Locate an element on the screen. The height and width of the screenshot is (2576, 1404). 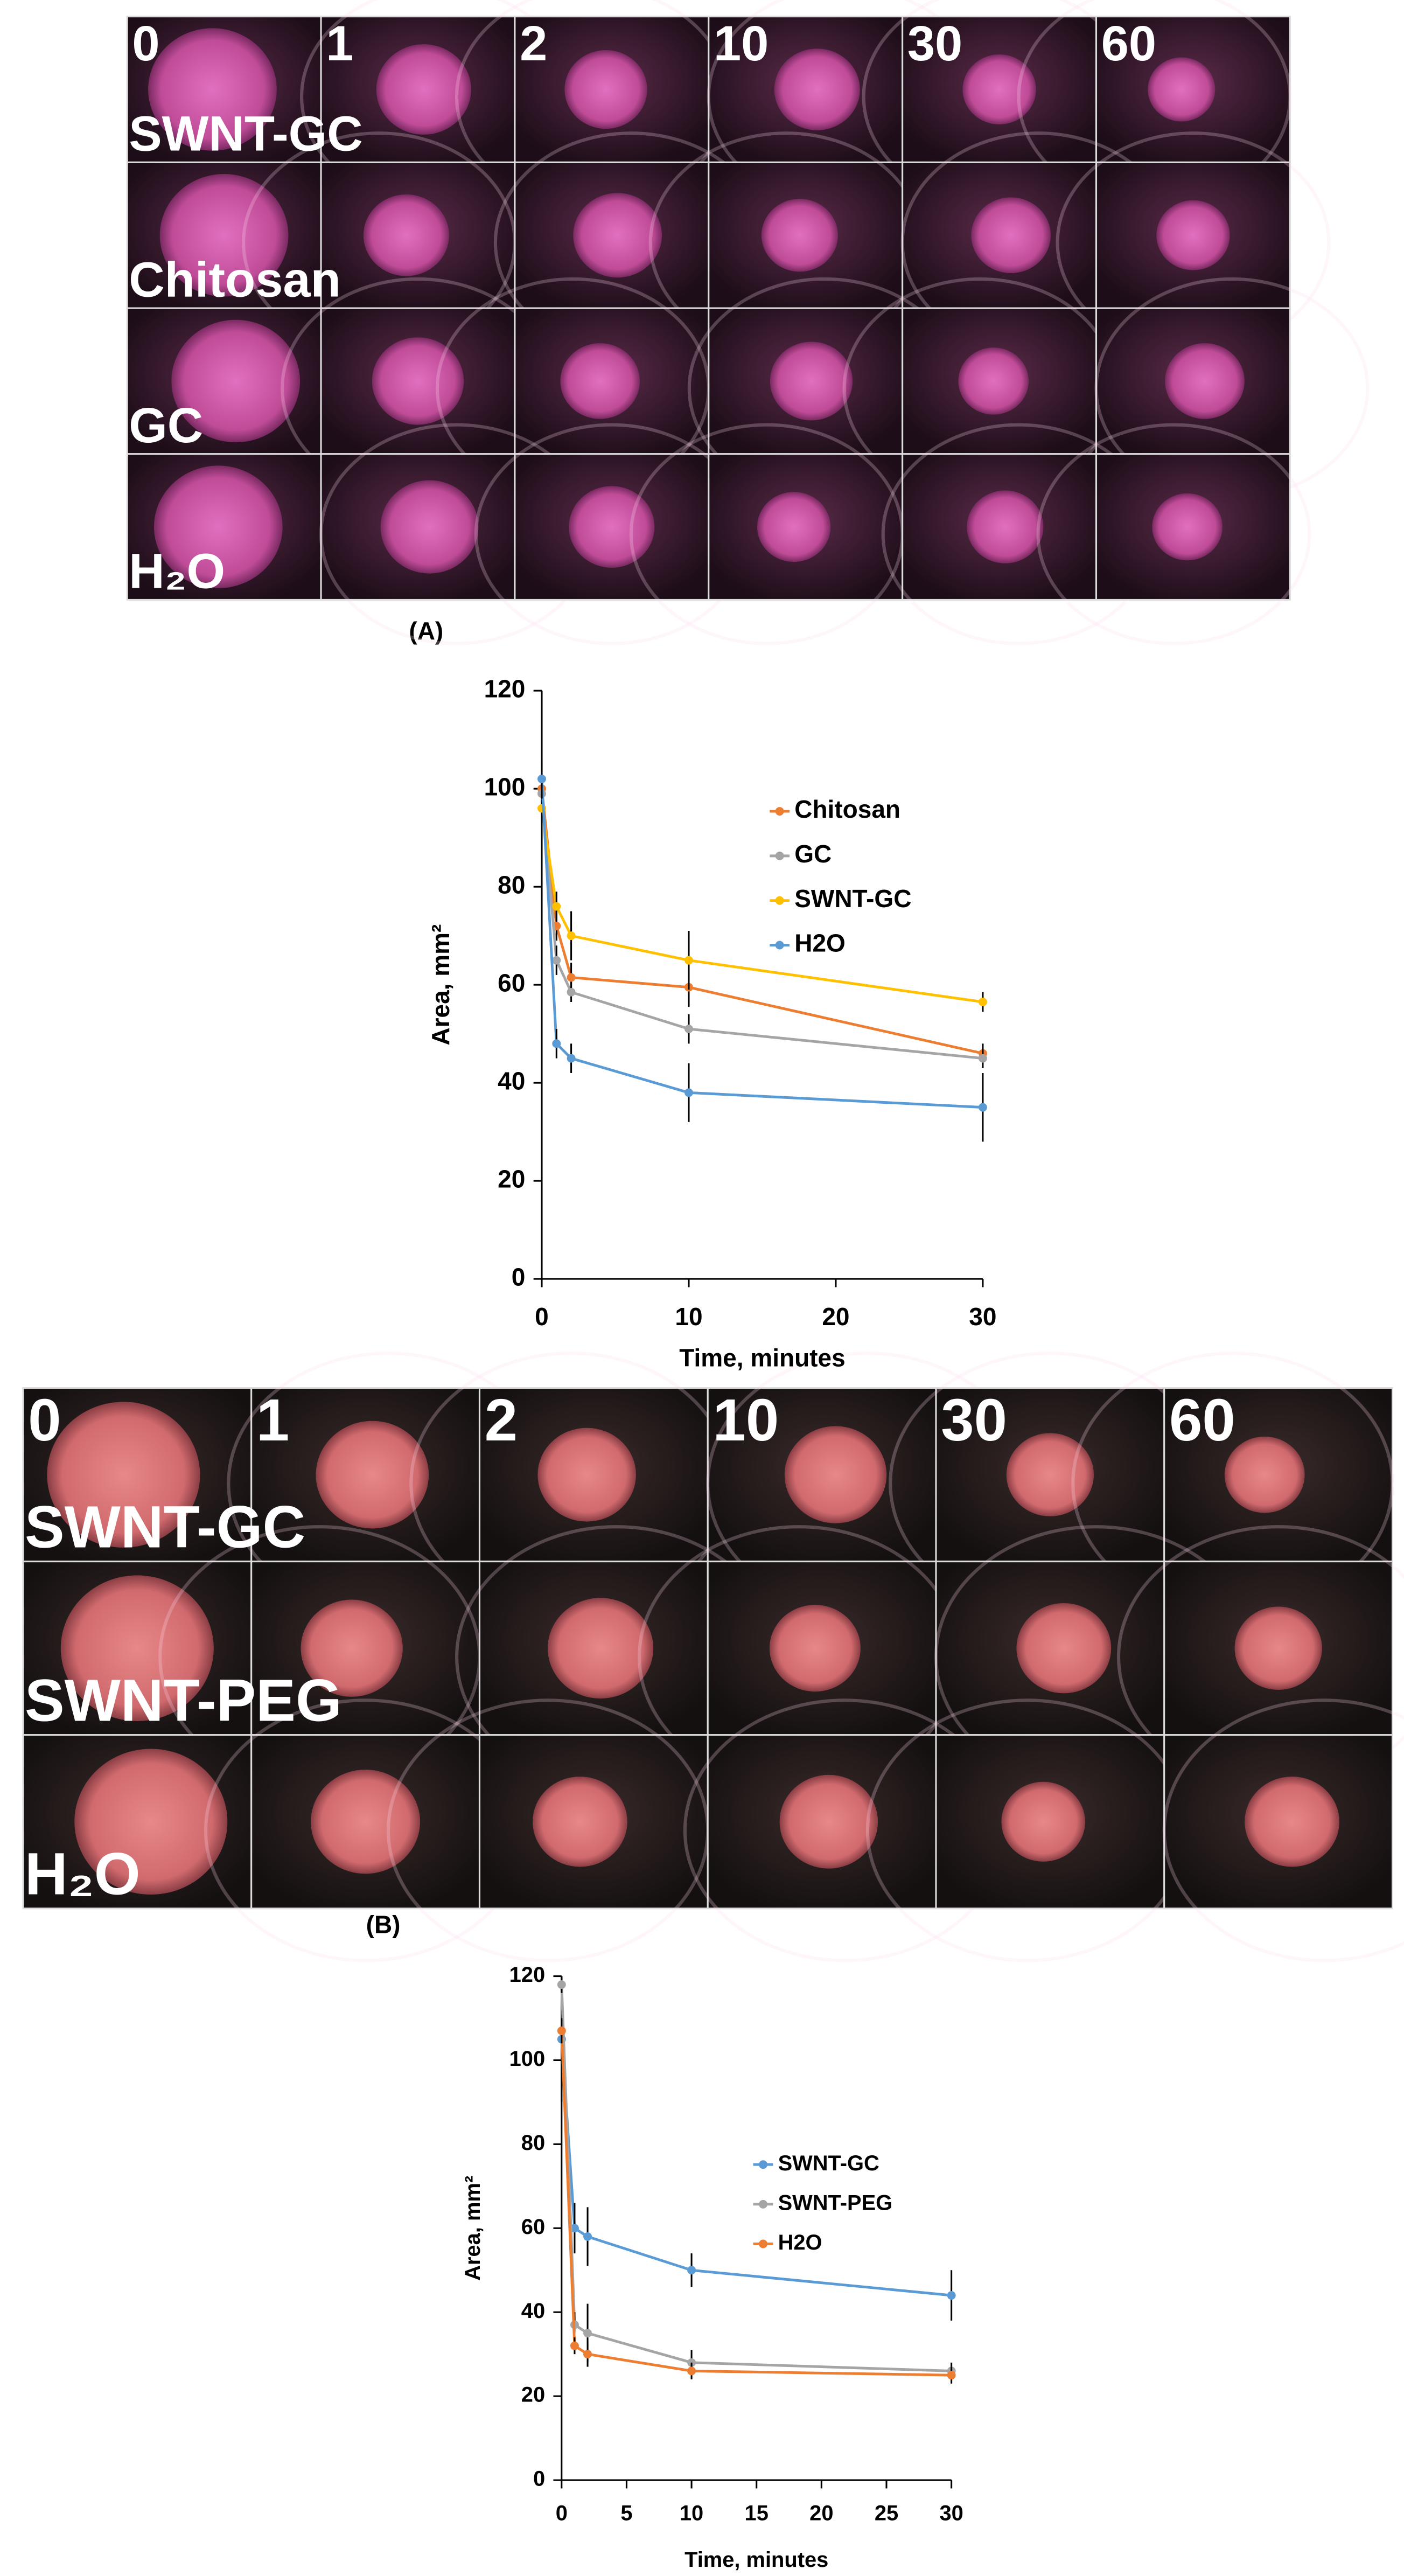
y-tick-label: 40 is located at coordinates (533, 2311).